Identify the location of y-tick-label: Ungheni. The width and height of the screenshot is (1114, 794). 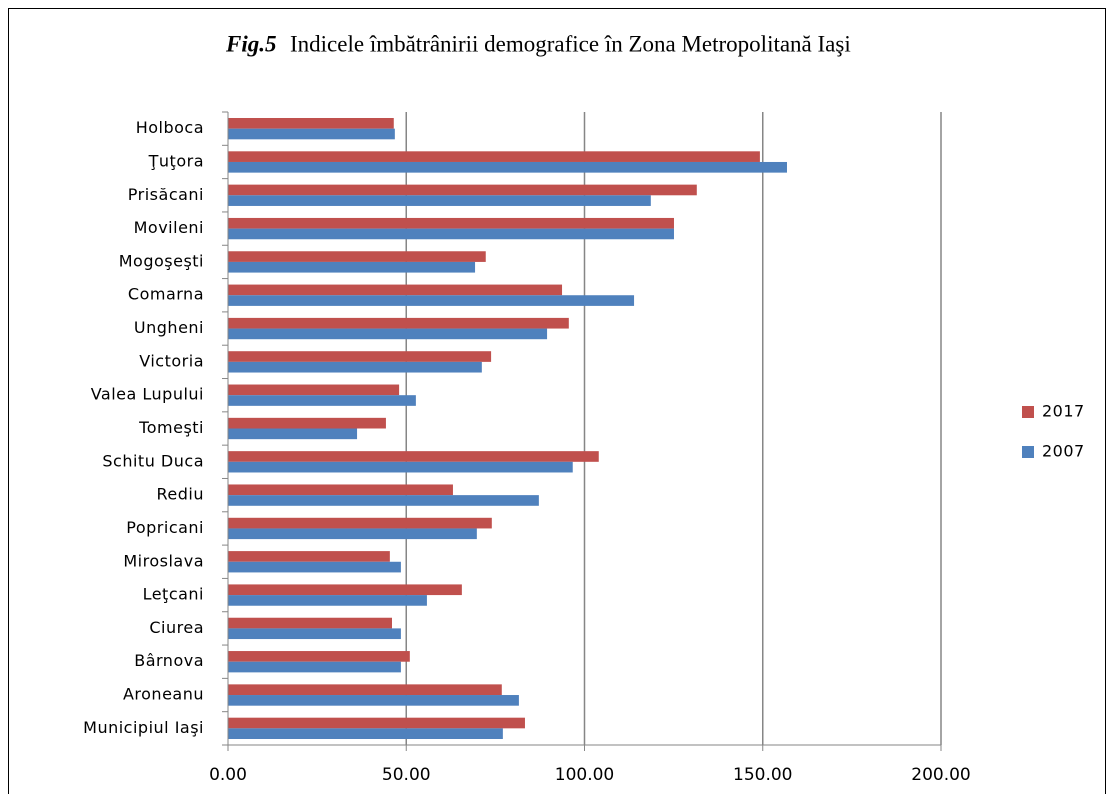
(169, 327).